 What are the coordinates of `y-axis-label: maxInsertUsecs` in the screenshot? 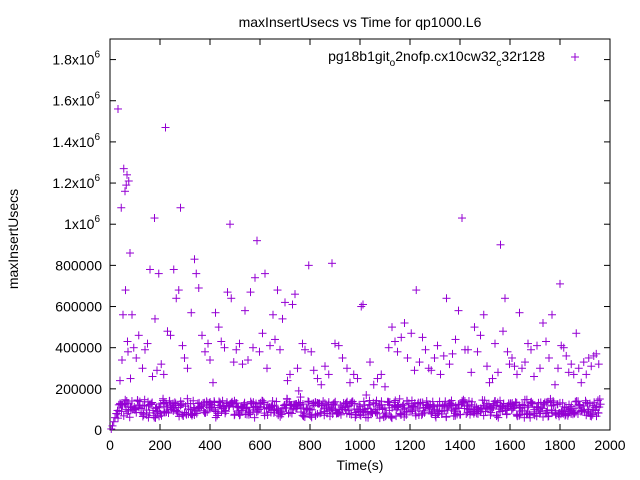 It's located at (13, 239).